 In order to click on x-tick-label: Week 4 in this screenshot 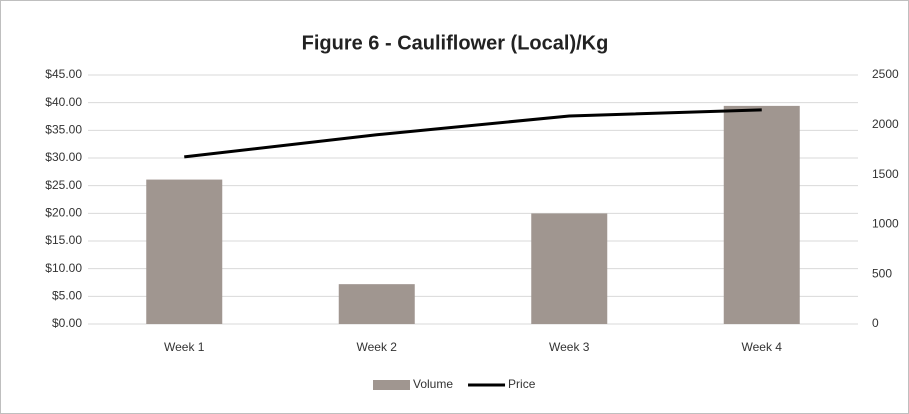, I will do `click(762, 347)`.